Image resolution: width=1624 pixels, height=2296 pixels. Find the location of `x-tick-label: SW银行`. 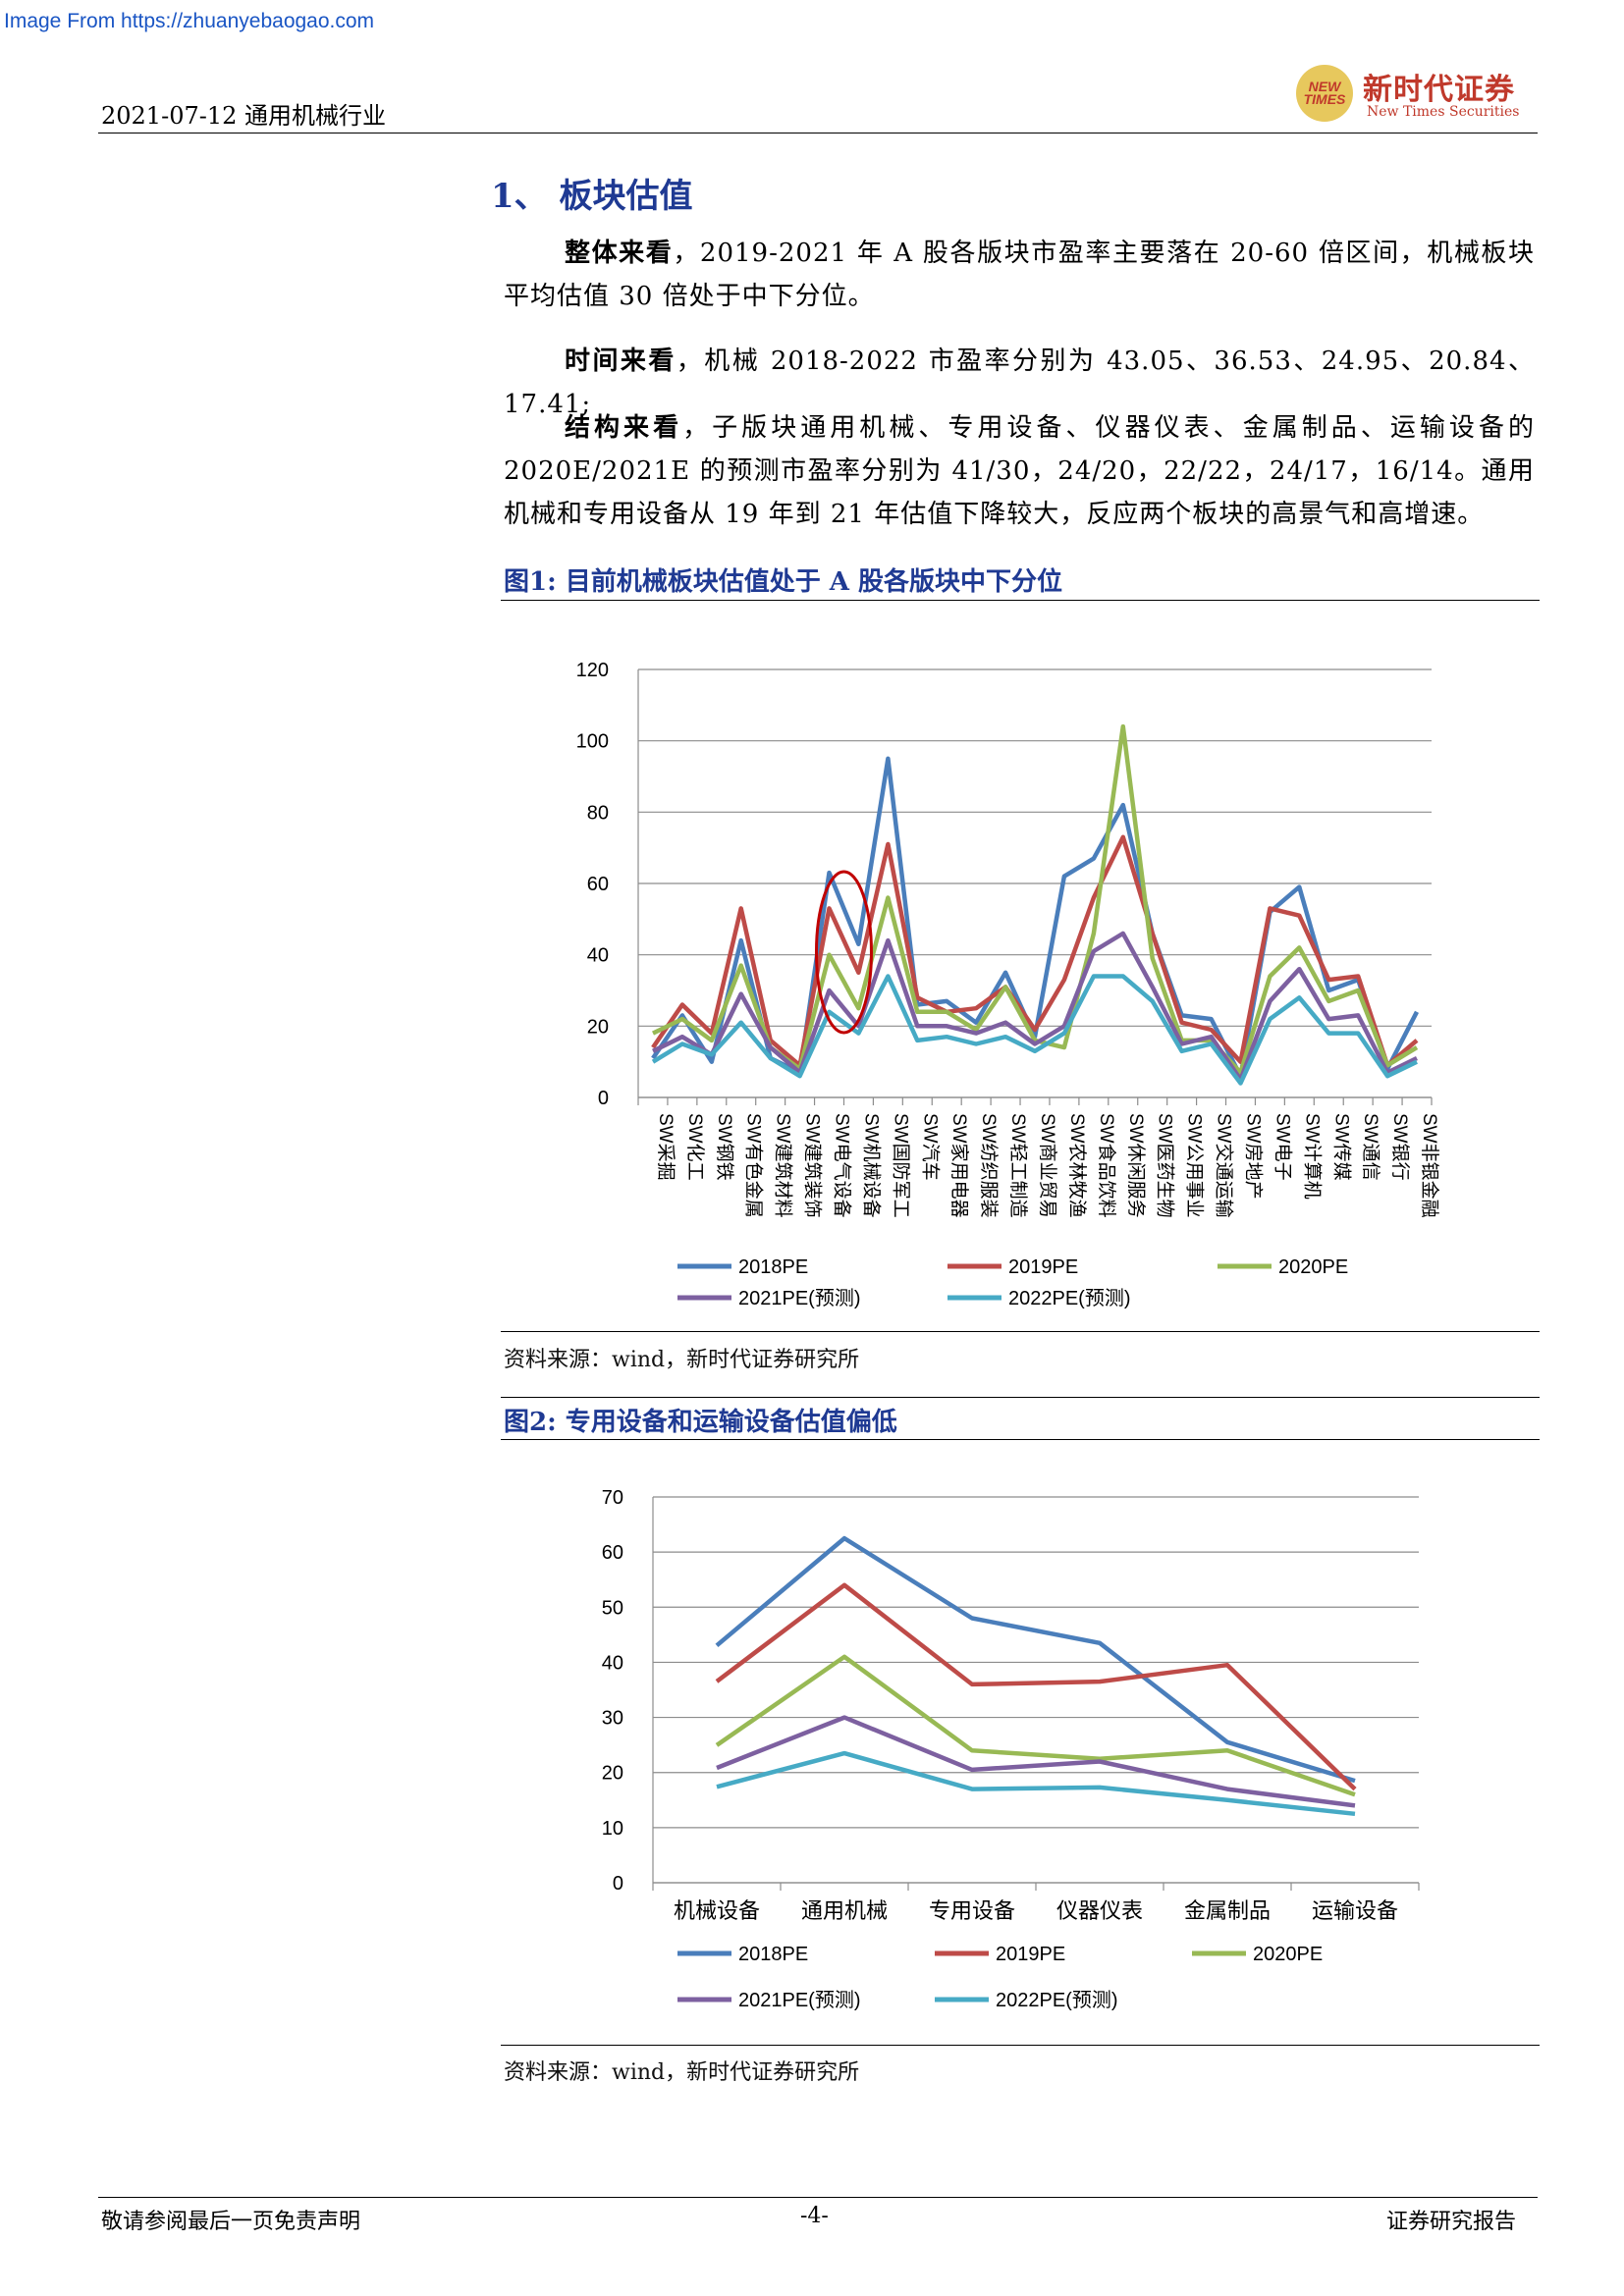

x-tick-label: SW银行 is located at coordinates (1400, 1147).